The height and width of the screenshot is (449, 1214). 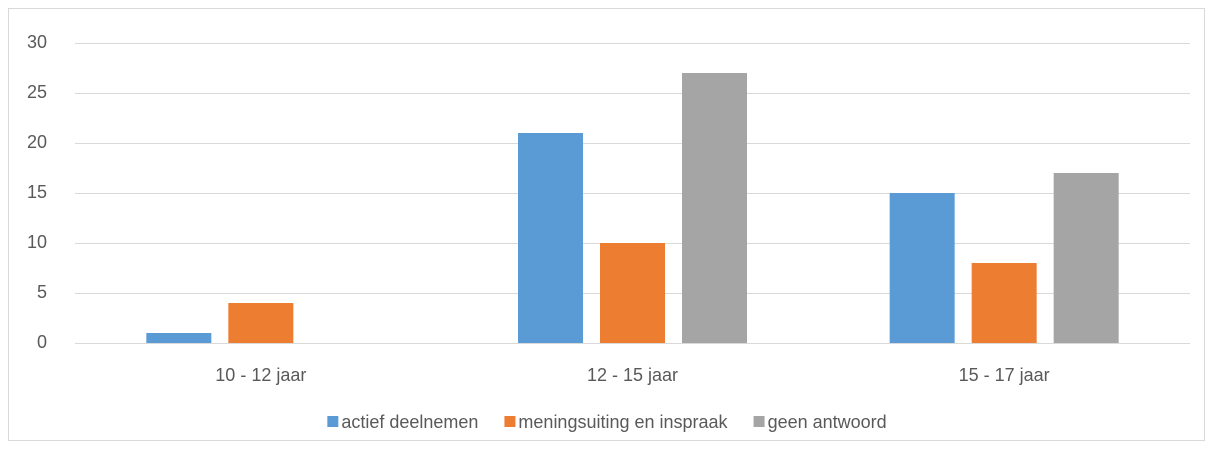 What do you see at coordinates (42, 342) in the screenshot?
I see `y-tick-label: 0` at bounding box center [42, 342].